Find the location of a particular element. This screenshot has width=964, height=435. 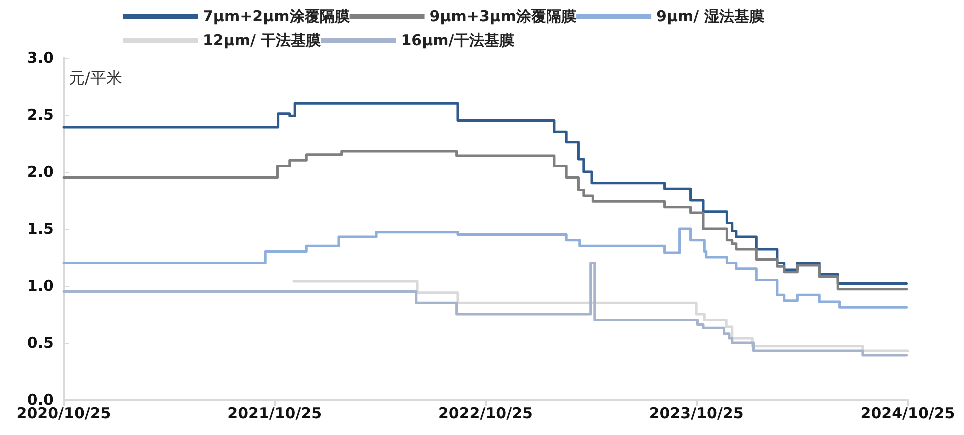

y-tick-label: 2.0 is located at coordinates (40, 172).